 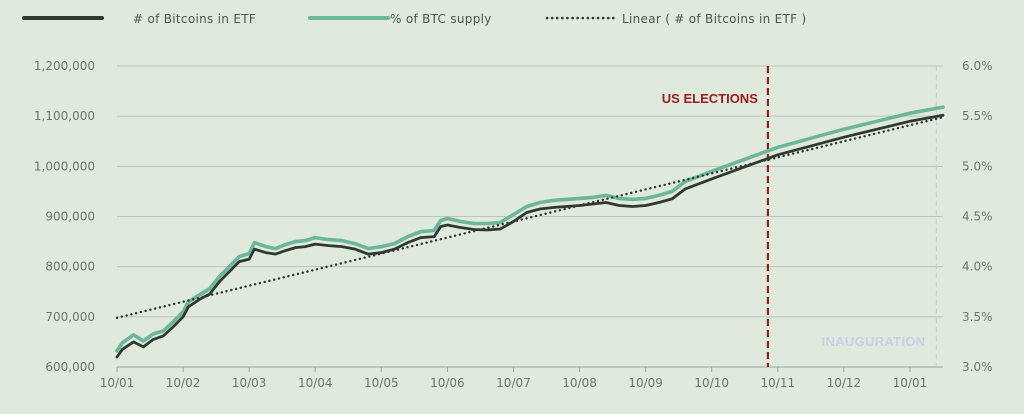 What do you see at coordinates (645, 383) in the screenshot?
I see `x-tick-label: 10/09` at bounding box center [645, 383].